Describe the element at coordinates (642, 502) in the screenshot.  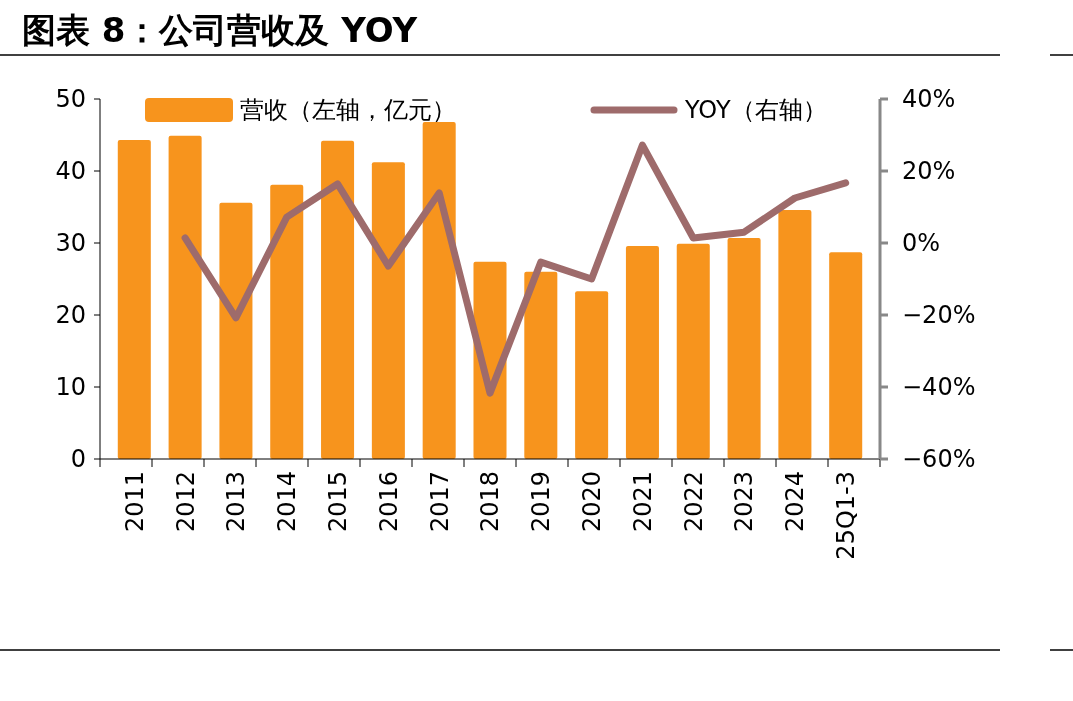
I see `x-tick-label: 2021` at that location.